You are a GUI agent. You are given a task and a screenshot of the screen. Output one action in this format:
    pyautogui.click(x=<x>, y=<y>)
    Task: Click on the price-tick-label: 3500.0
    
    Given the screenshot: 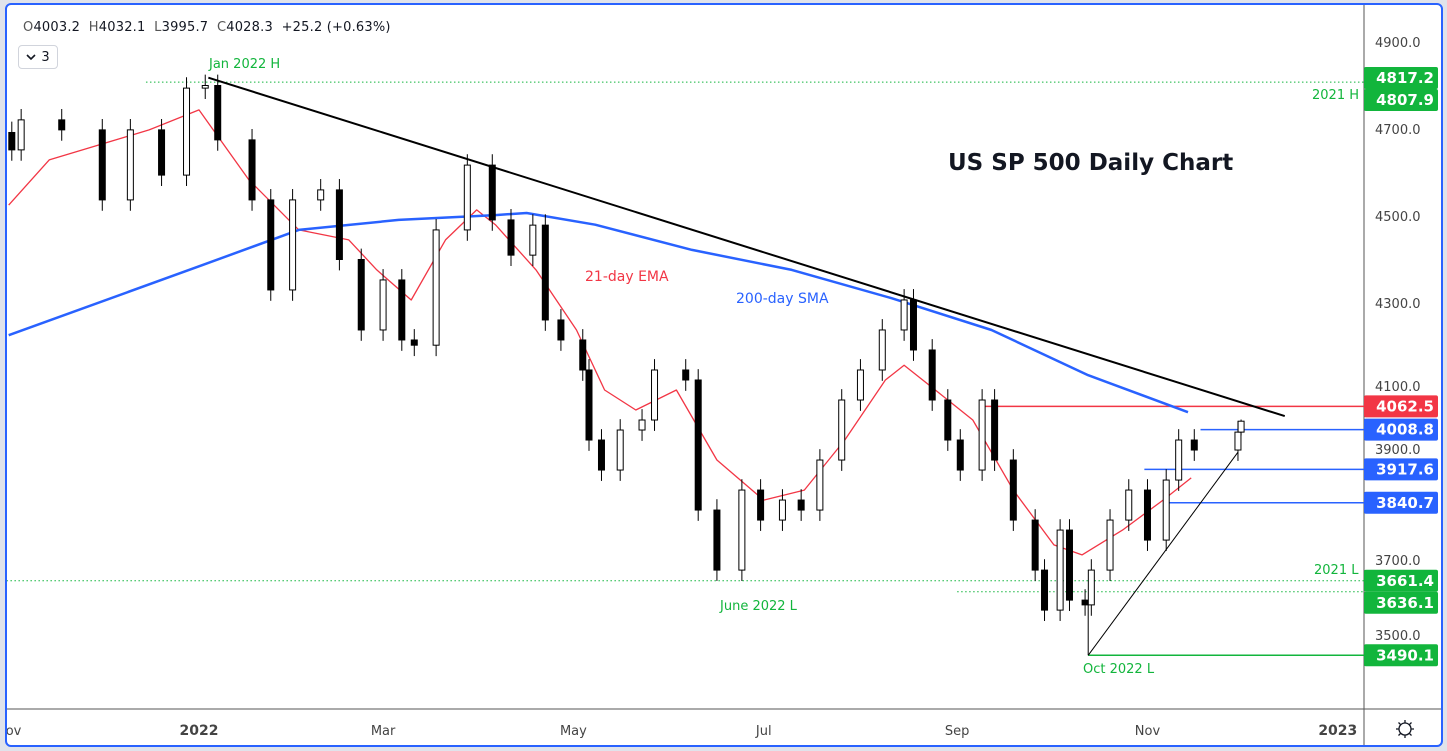 What is the action you would take?
    pyautogui.click(x=1398, y=636)
    